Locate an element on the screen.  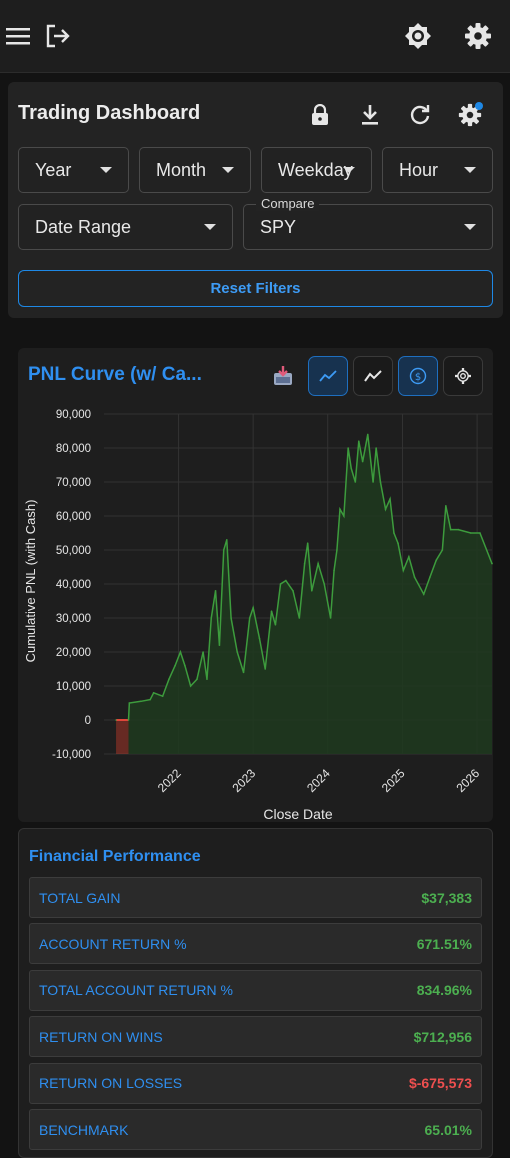
y-tick-label: 40,000 is located at coordinates (73, 585).